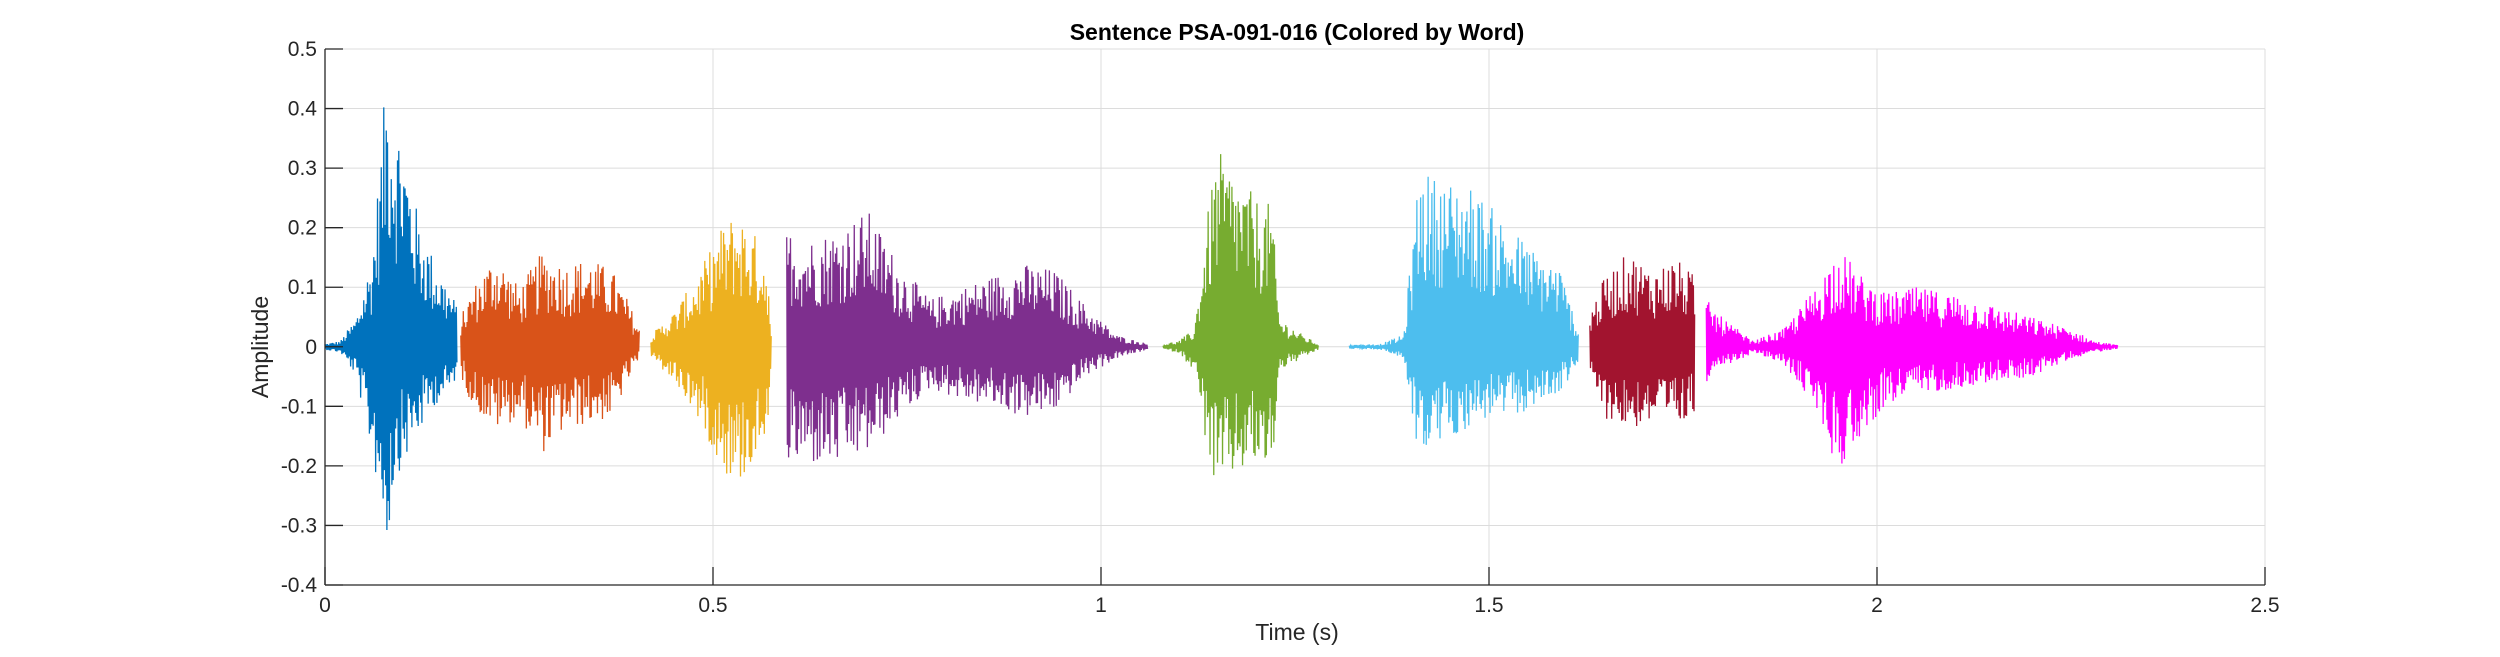  What do you see at coordinates (299, 525) in the screenshot?
I see `y-tick-label: -0.3` at bounding box center [299, 525].